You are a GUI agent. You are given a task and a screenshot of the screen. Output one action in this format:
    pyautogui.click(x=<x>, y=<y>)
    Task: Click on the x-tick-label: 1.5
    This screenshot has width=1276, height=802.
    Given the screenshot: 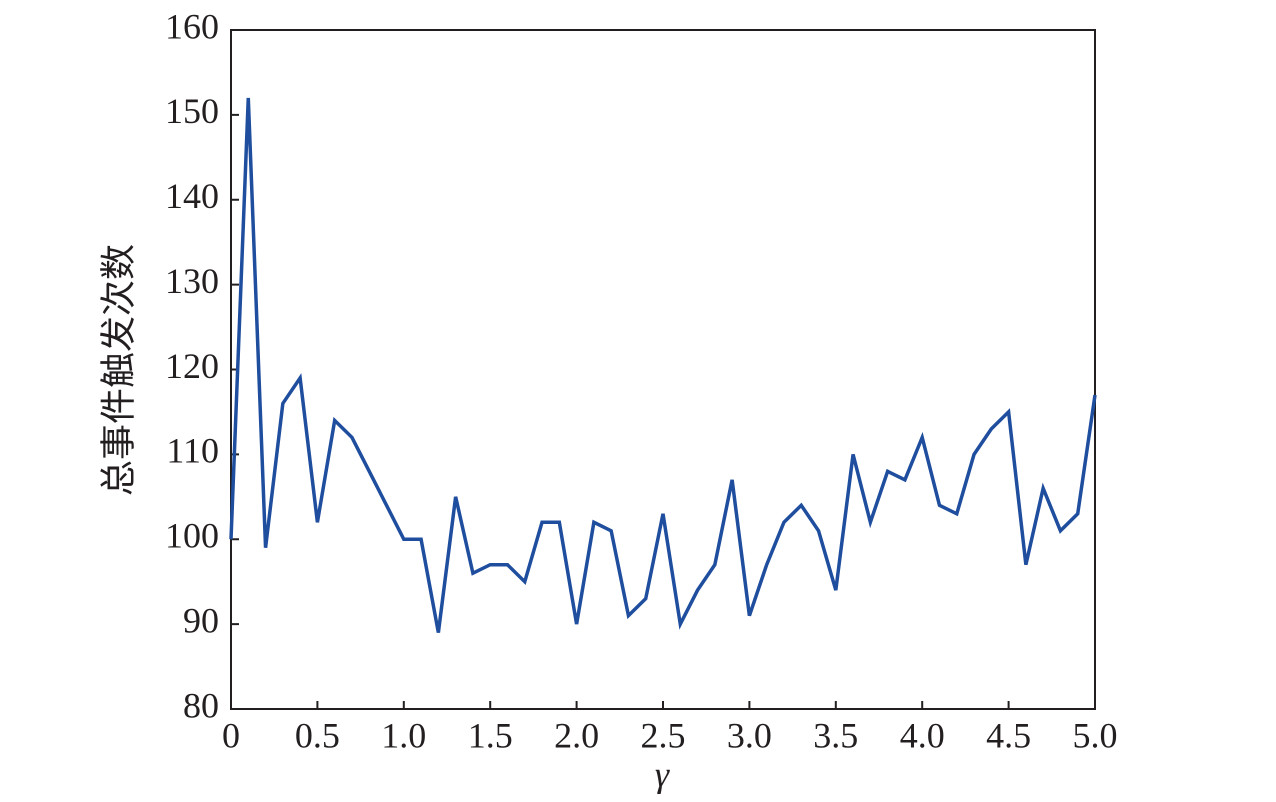 What is the action you would take?
    pyautogui.click(x=490, y=735)
    